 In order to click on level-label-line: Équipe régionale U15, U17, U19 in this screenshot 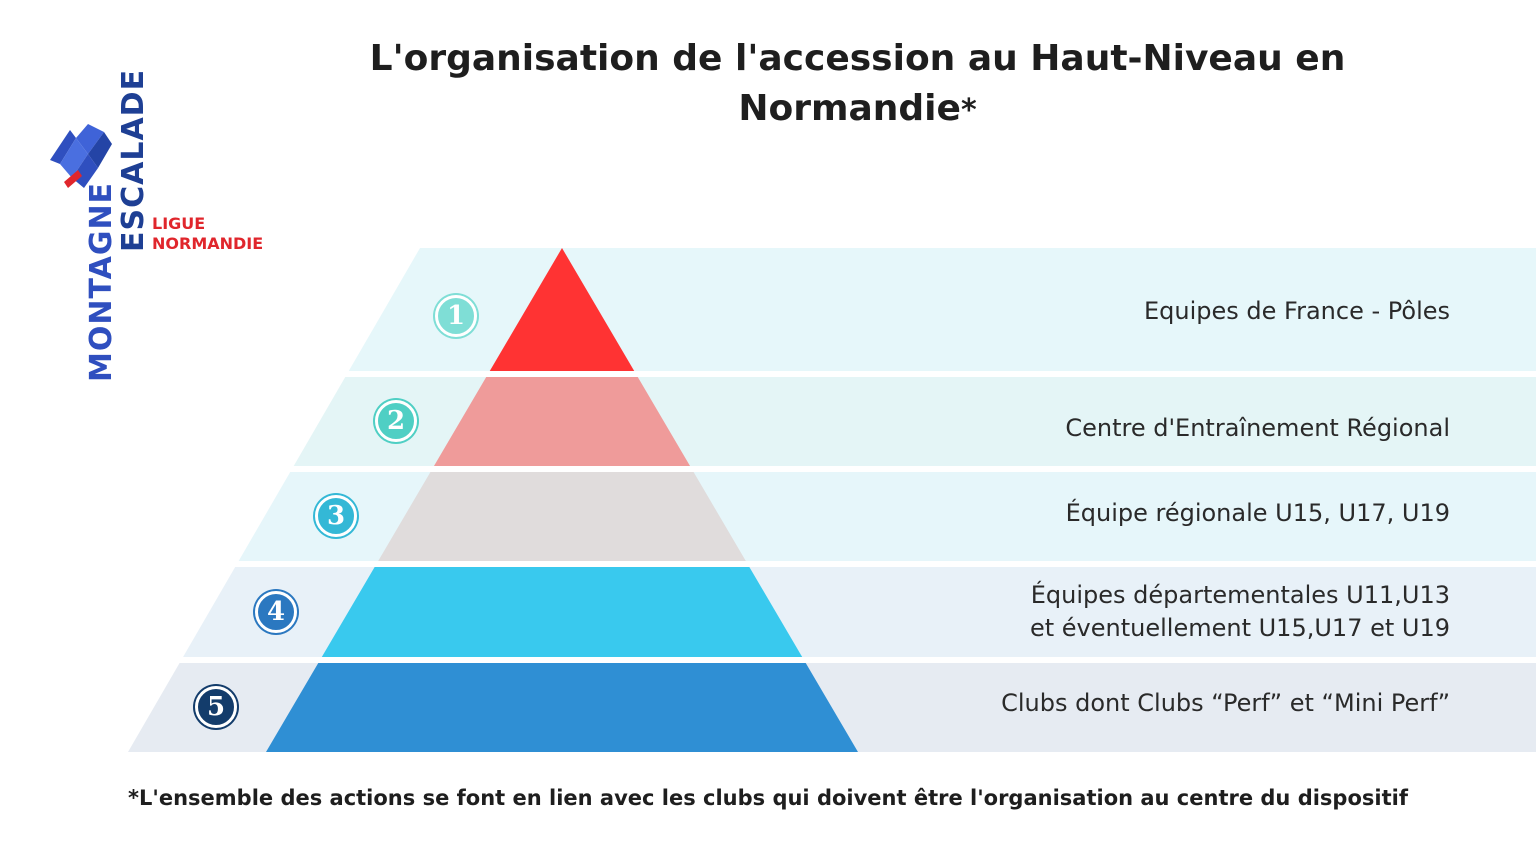, I will do `click(1257, 512)`.